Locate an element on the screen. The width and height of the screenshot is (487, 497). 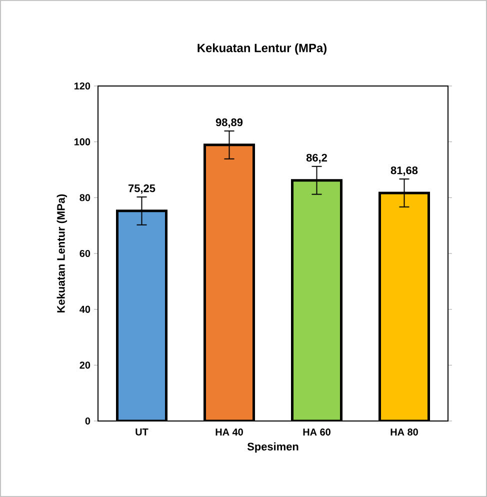
y-tick-label: 20 is located at coordinates (85, 365).